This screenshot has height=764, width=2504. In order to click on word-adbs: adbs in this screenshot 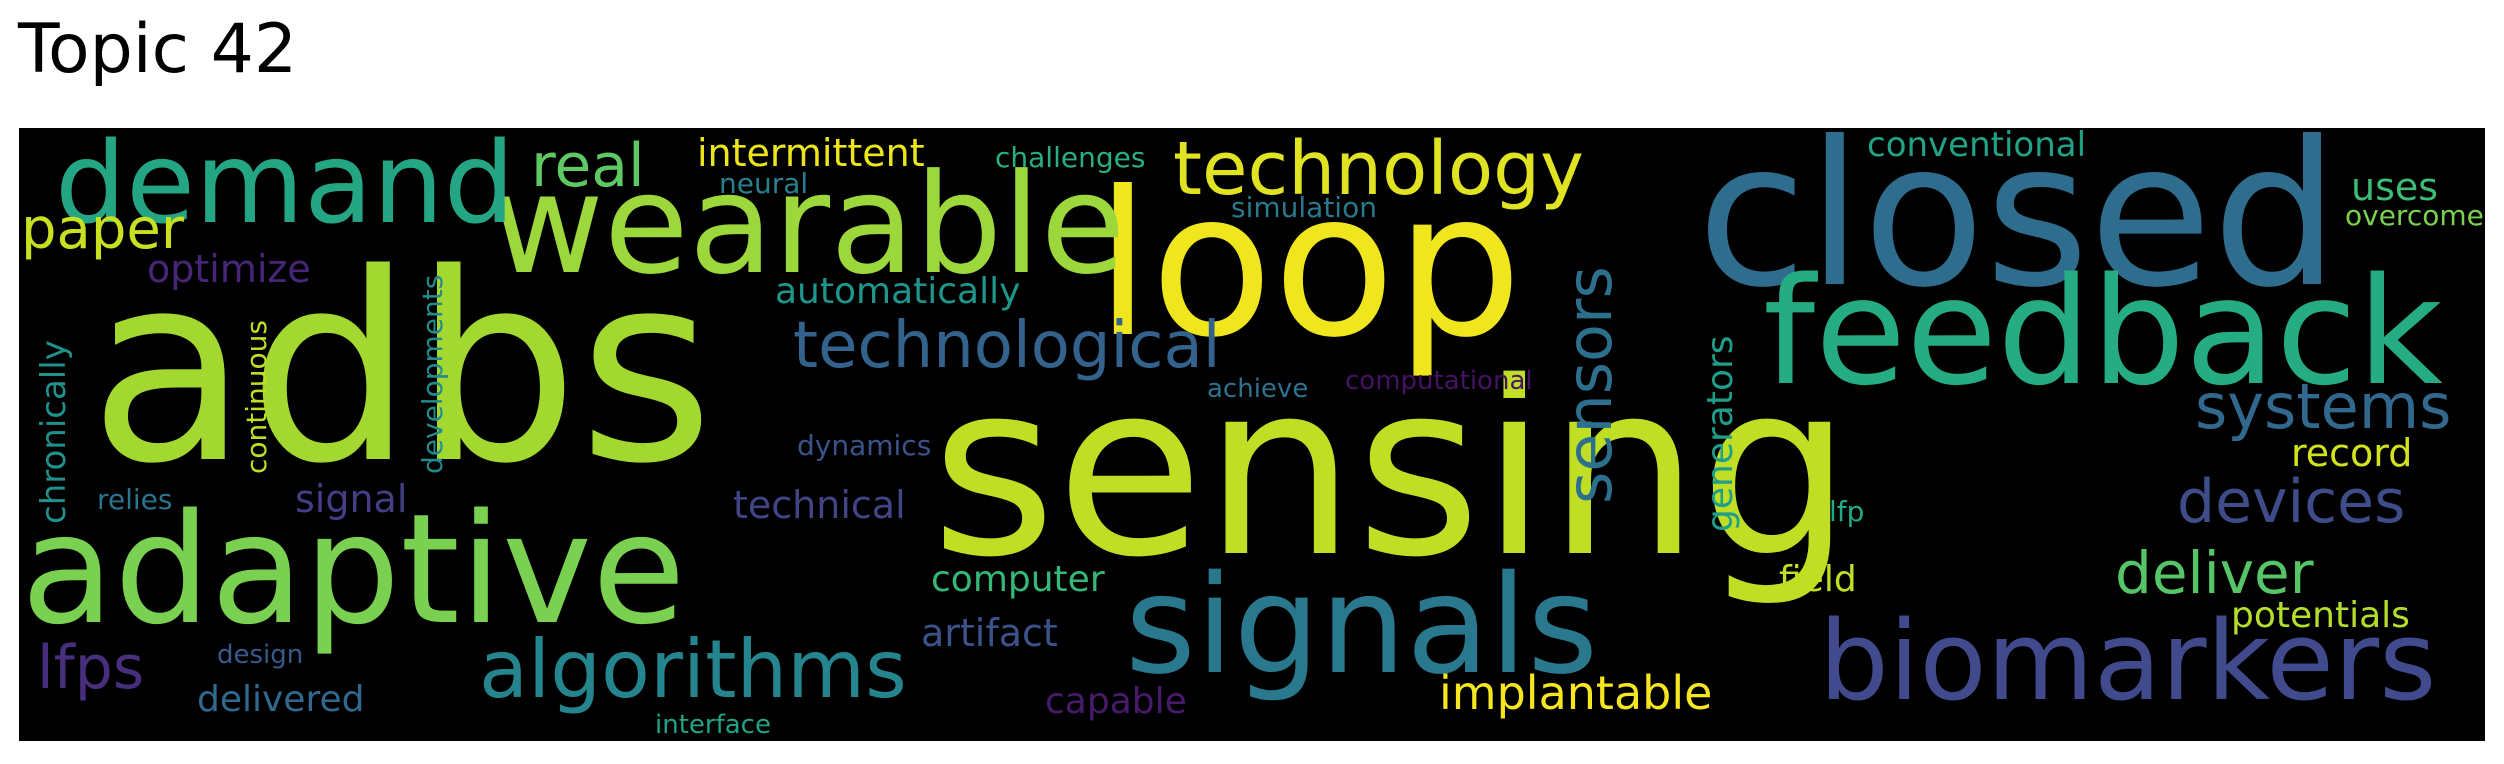, I will do `click(401, 370)`.